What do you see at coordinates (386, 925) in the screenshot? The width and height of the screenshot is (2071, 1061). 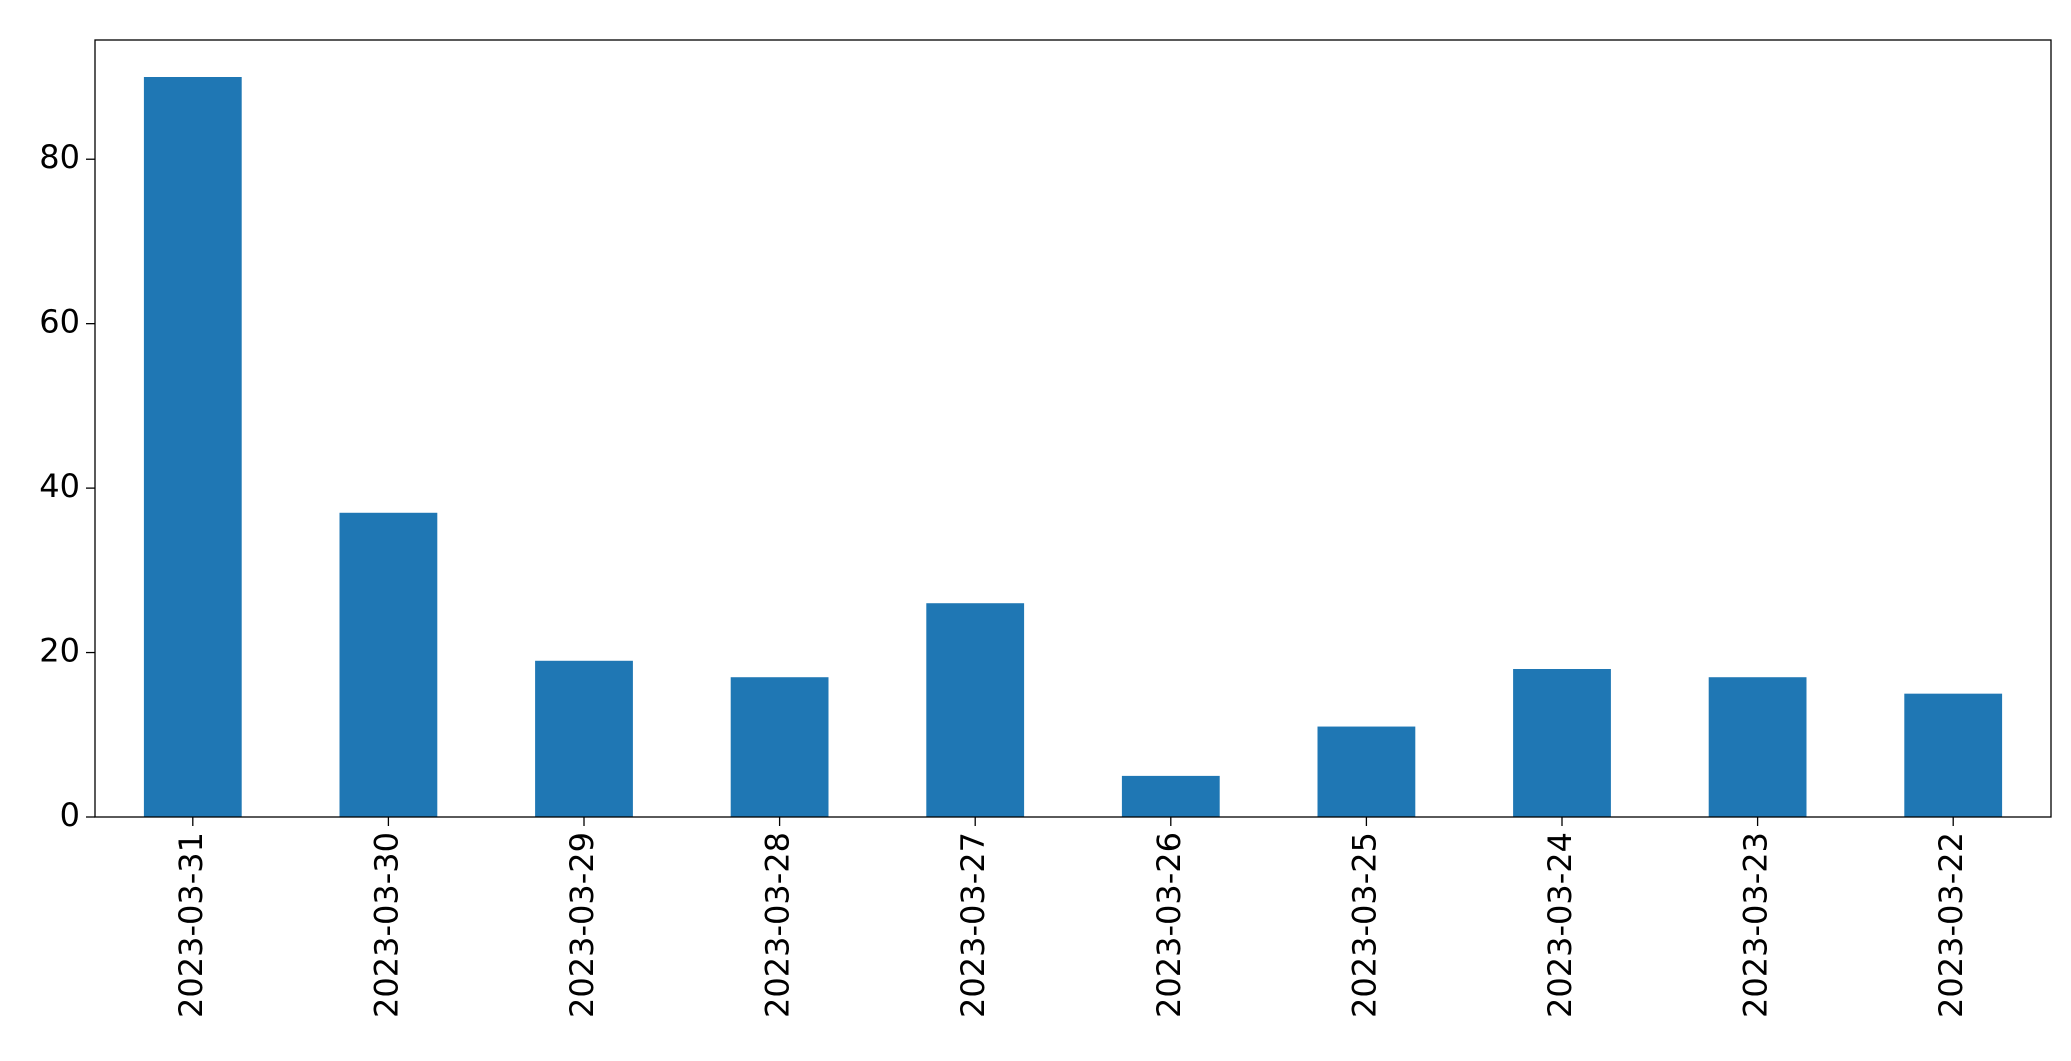 I see `x-tick-label: 2023-03-30` at bounding box center [386, 925].